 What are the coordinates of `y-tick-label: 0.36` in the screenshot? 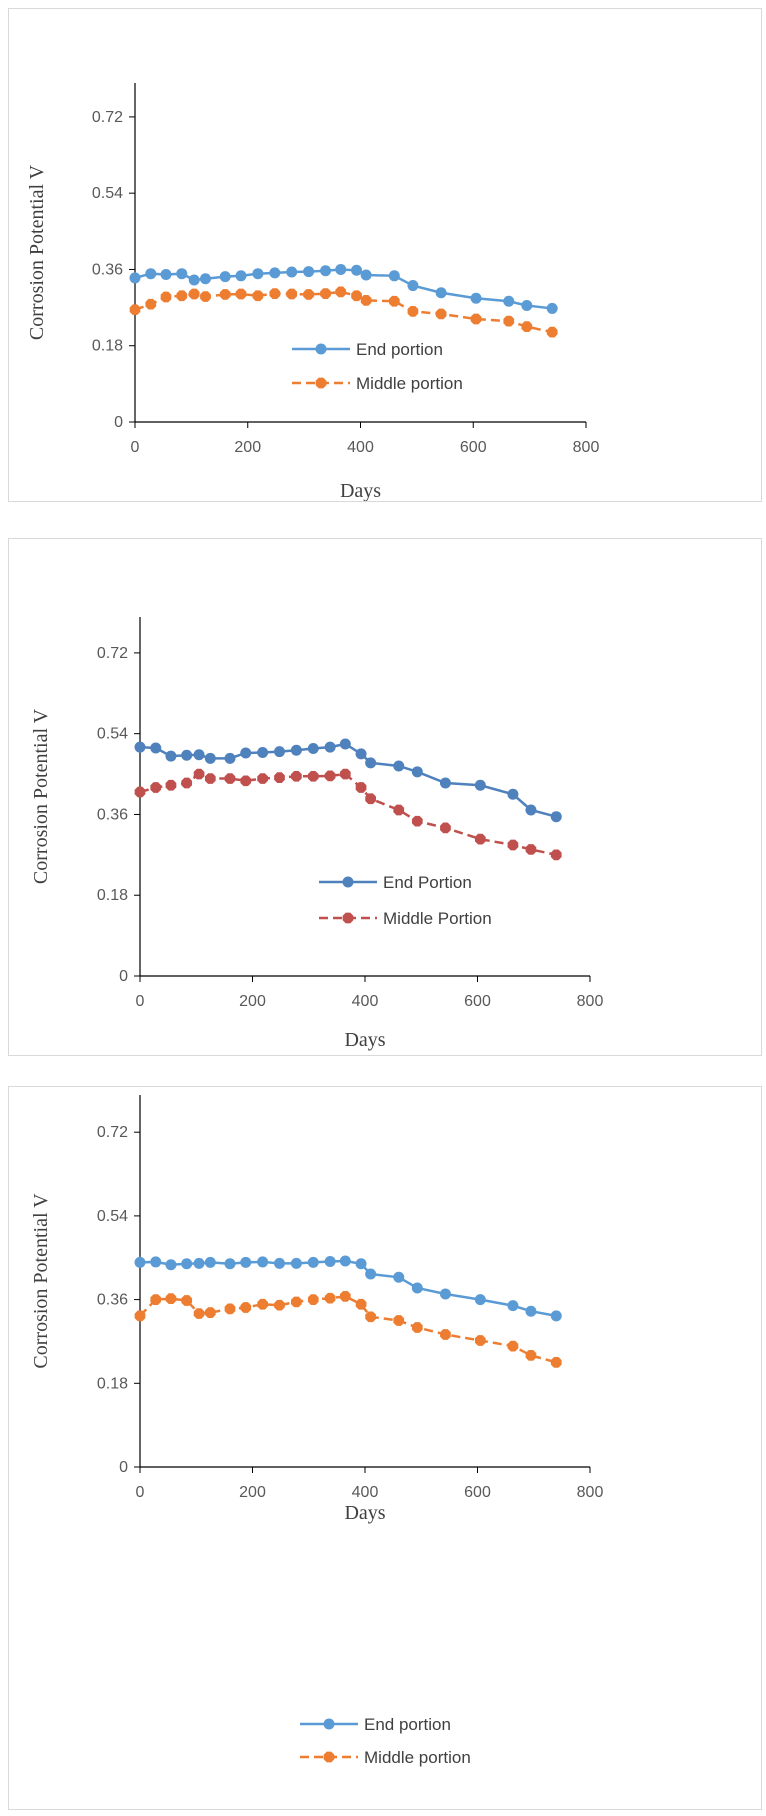 It's located at (112, 1300).